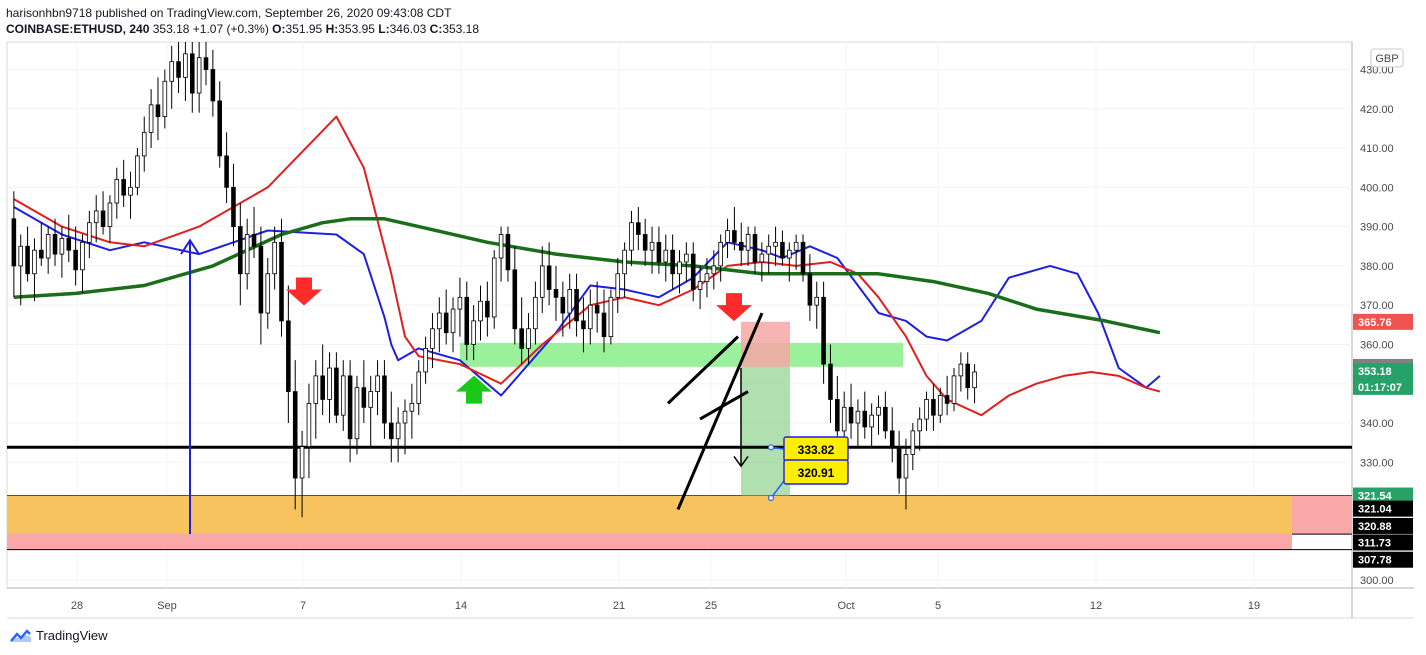  I want to click on wedge-lower-line, so click(703, 370).